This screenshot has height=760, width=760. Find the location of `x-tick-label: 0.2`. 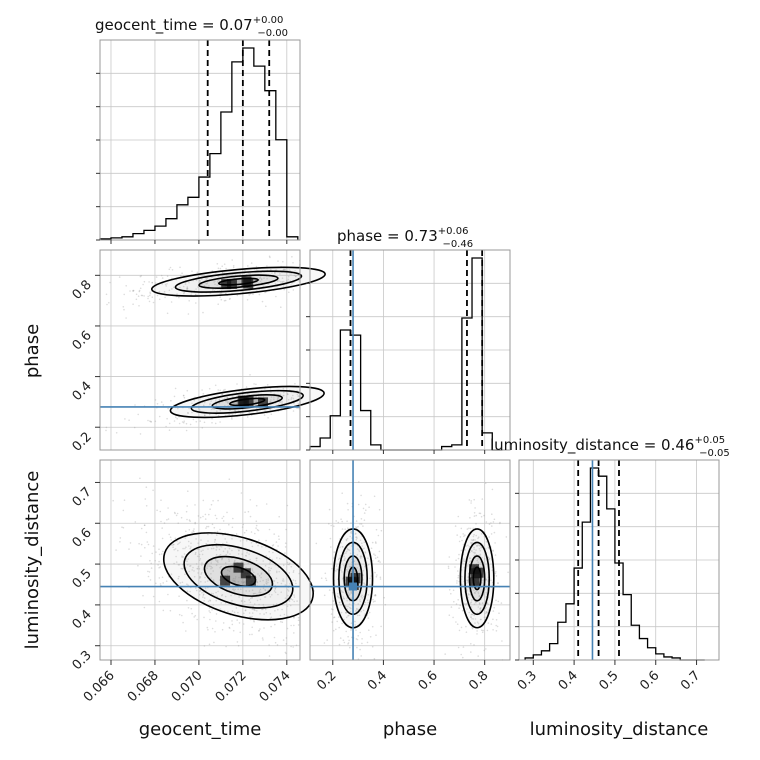

x-tick-label: 0.2 is located at coordinates (326, 680).